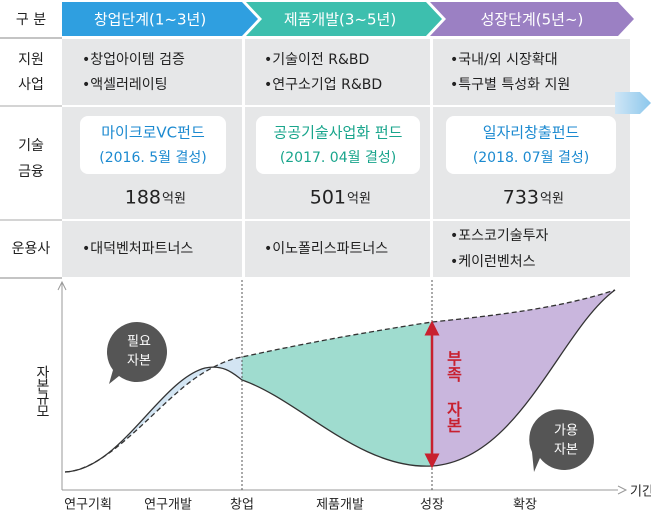 The image size is (651, 517). Describe the element at coordinates (633, 103) in the screenshot. I see `flow-arrow` at that location.